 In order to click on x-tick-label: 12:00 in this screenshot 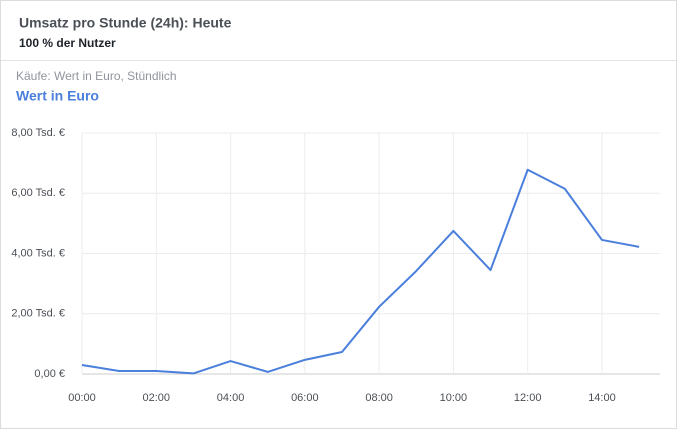, I will do `click(528, 398)`.